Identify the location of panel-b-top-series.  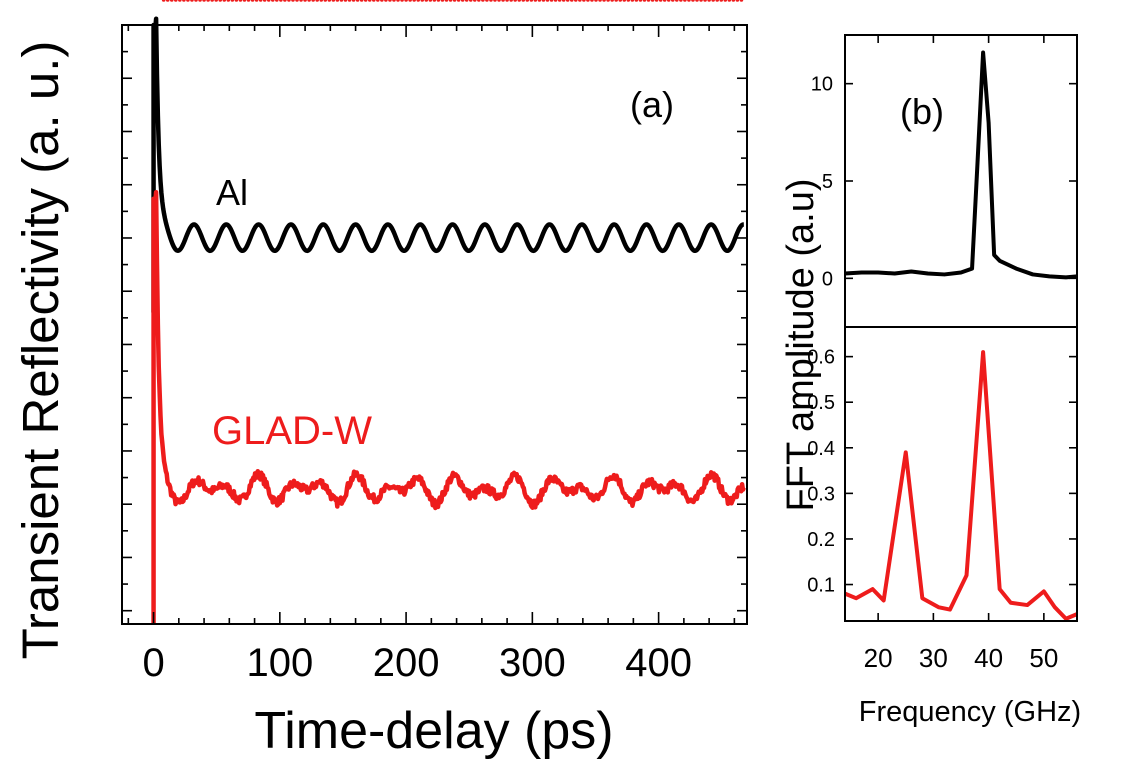
(961, 165).